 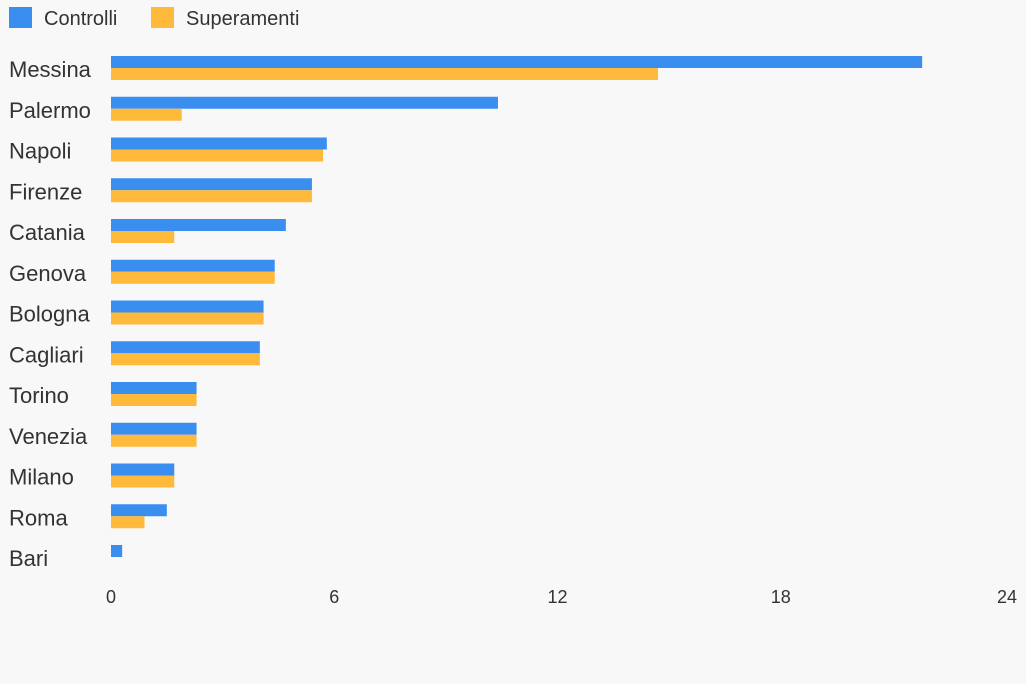 What do you see at coordinates (193, 277) in the screenshot?
I see `bar-superamenti-genova` at bounding box center [193, 277].